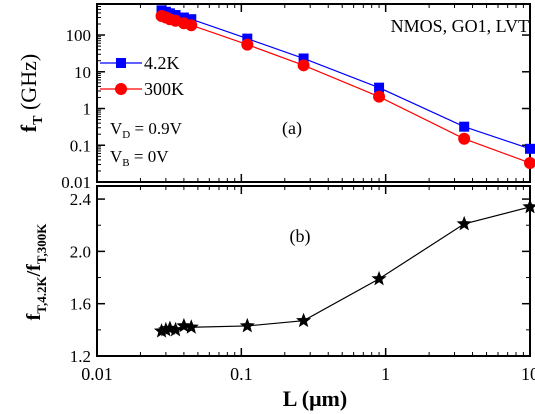 The image size is (535, 414). Describe the element at coordinates (76, 182) in the screenshot. I see `panel-a-ytick-label: 0.01` at that location.